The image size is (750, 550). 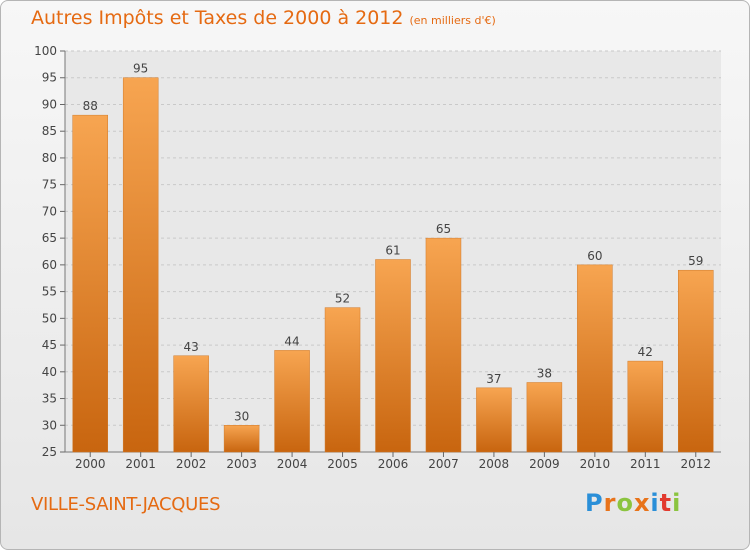 I want to click on logo-letter: P, so click(x=594, y=503).